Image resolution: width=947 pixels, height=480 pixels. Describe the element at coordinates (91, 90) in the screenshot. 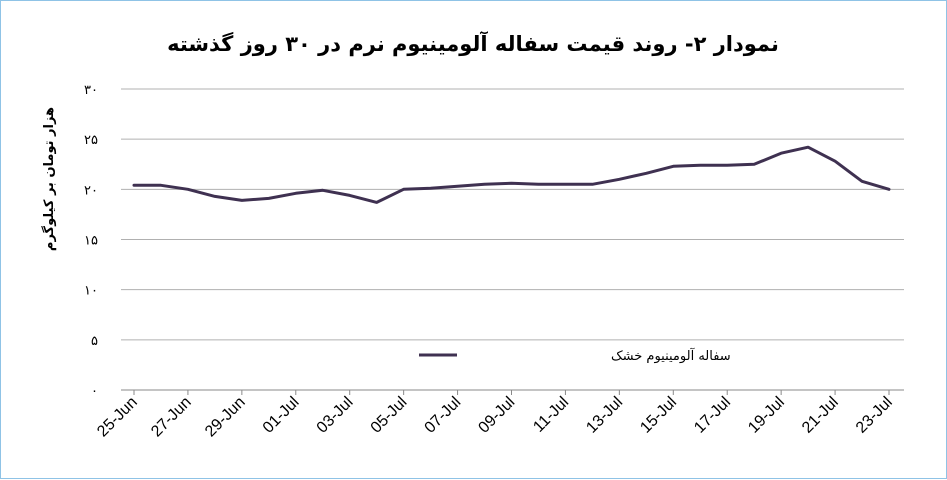

I see `y-tick-label: ۳۰` at that location.